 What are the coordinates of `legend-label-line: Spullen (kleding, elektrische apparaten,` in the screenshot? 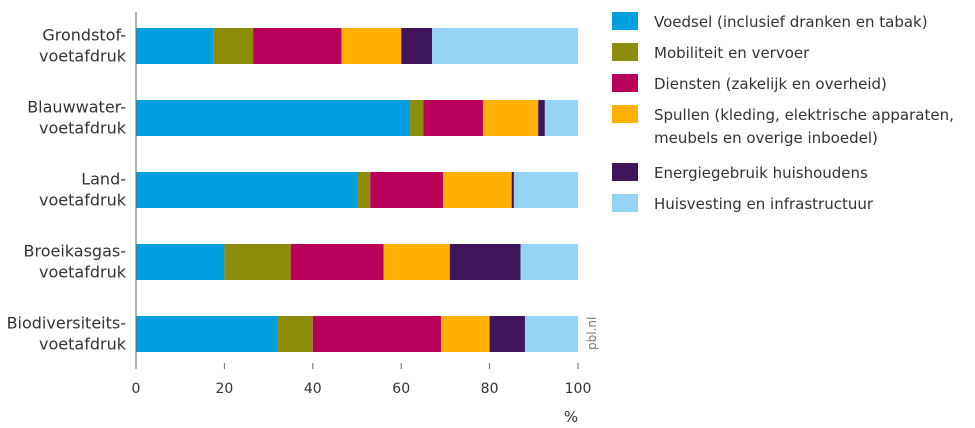 It's located at (804, 115).